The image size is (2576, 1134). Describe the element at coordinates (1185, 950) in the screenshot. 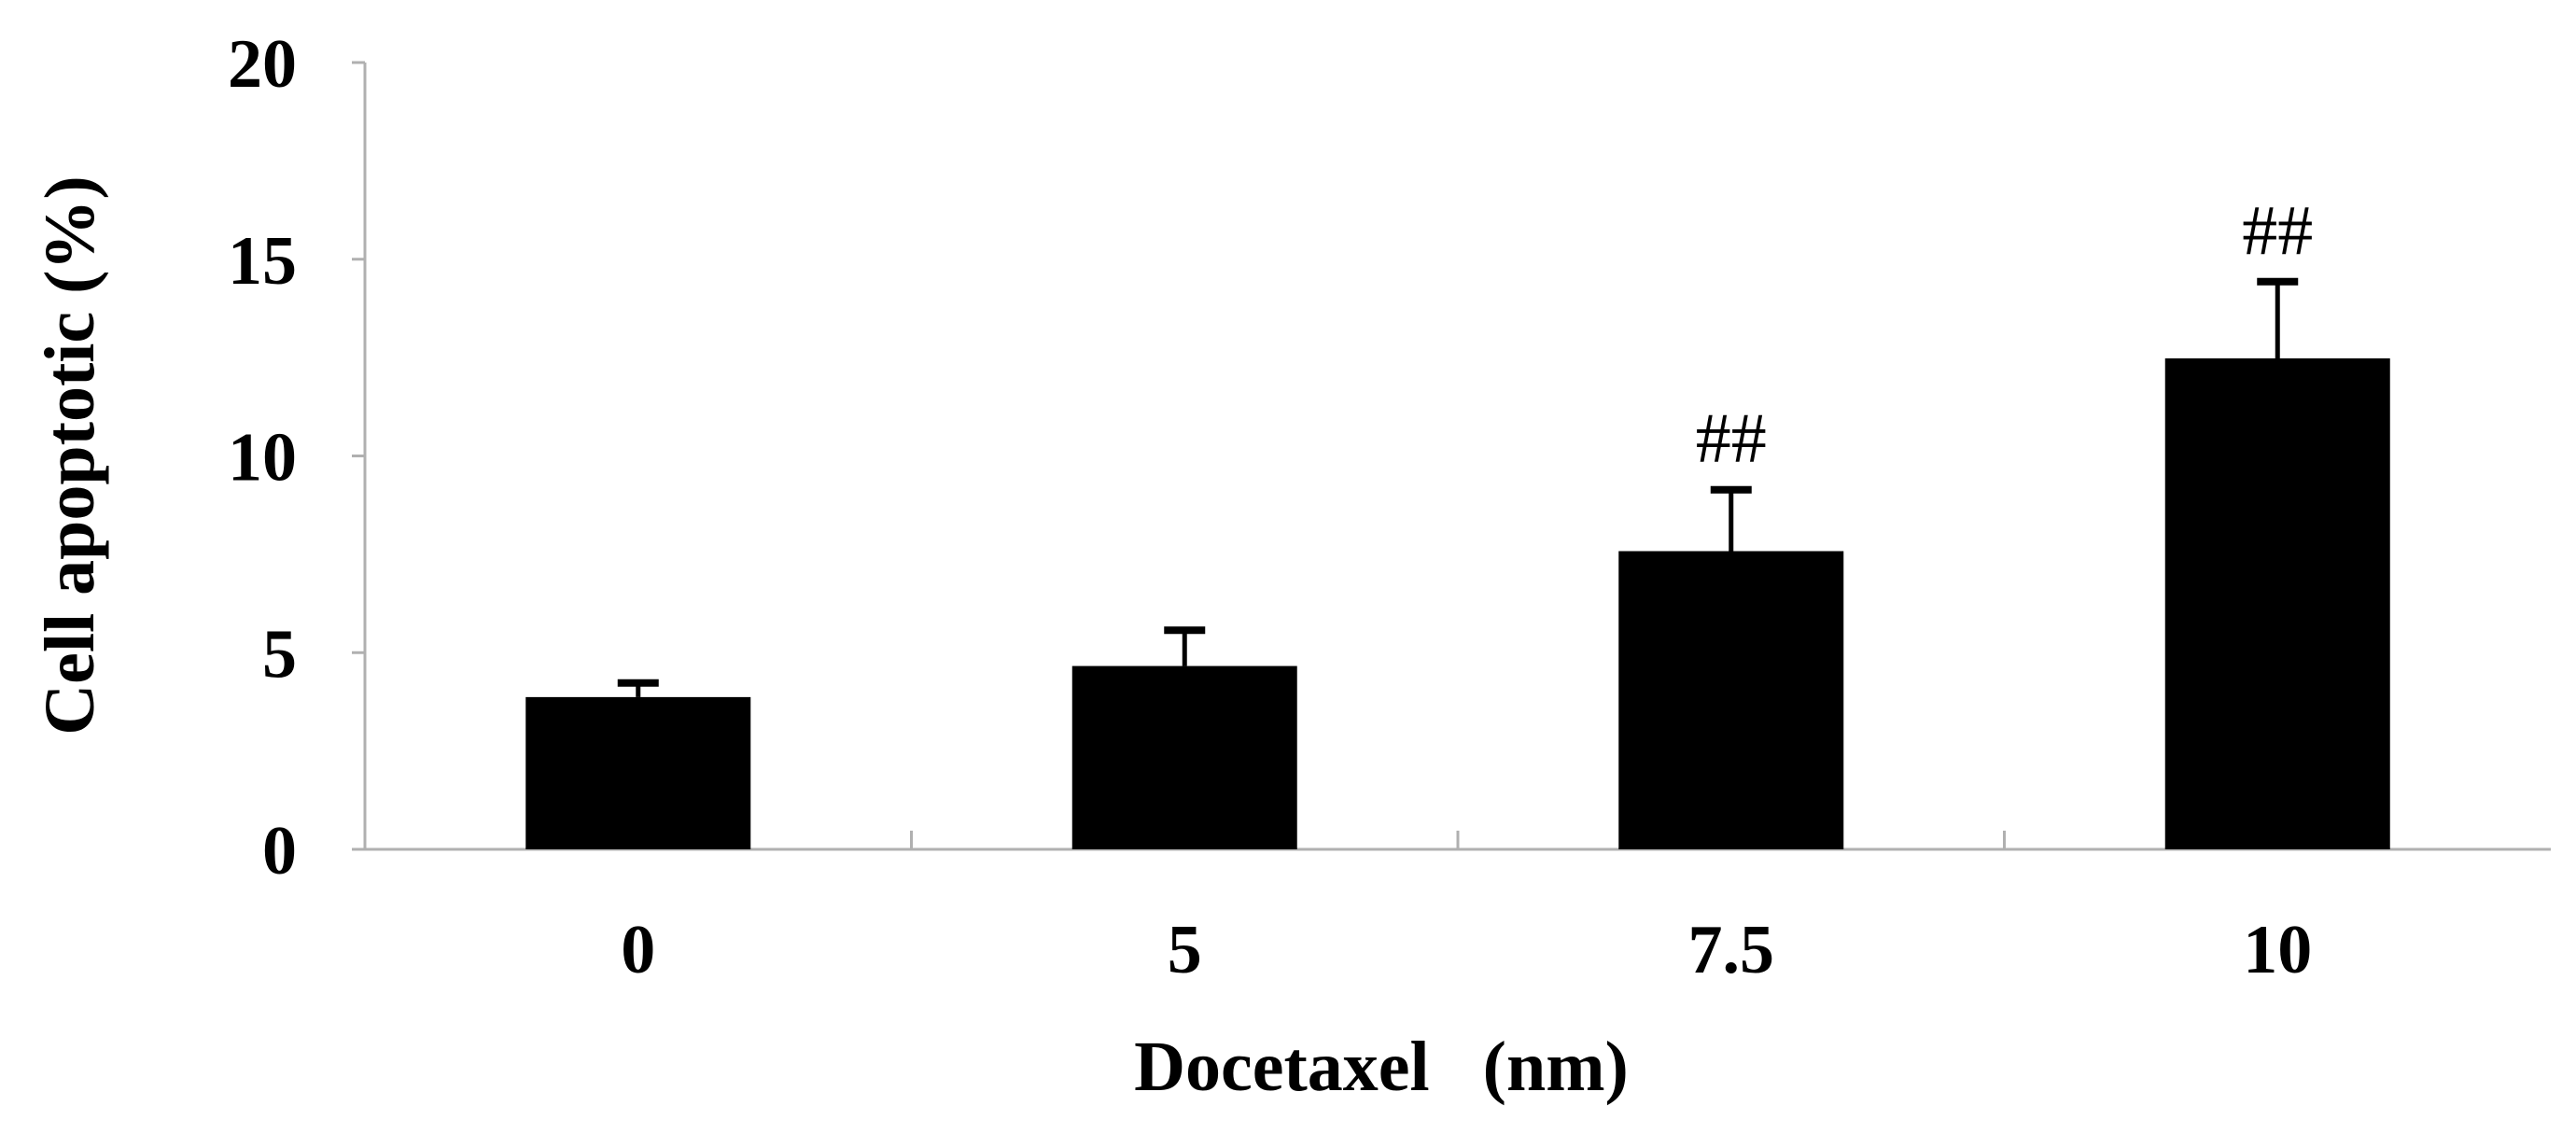

I see `x-tick-label: 5` at that location.